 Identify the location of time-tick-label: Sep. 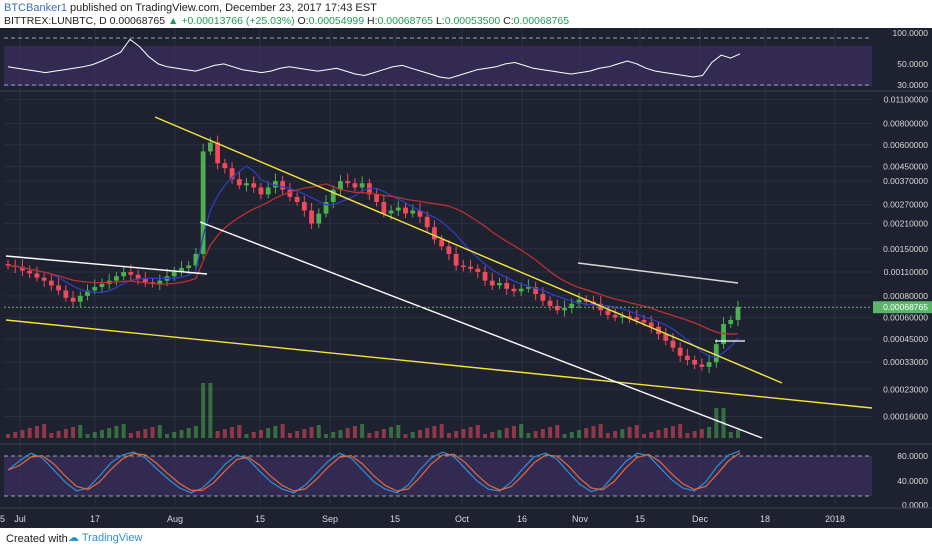
(330, 519).